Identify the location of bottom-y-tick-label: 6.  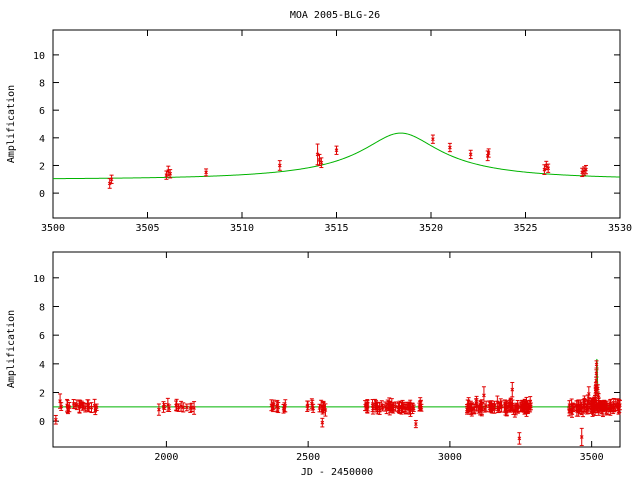
(42, 336).